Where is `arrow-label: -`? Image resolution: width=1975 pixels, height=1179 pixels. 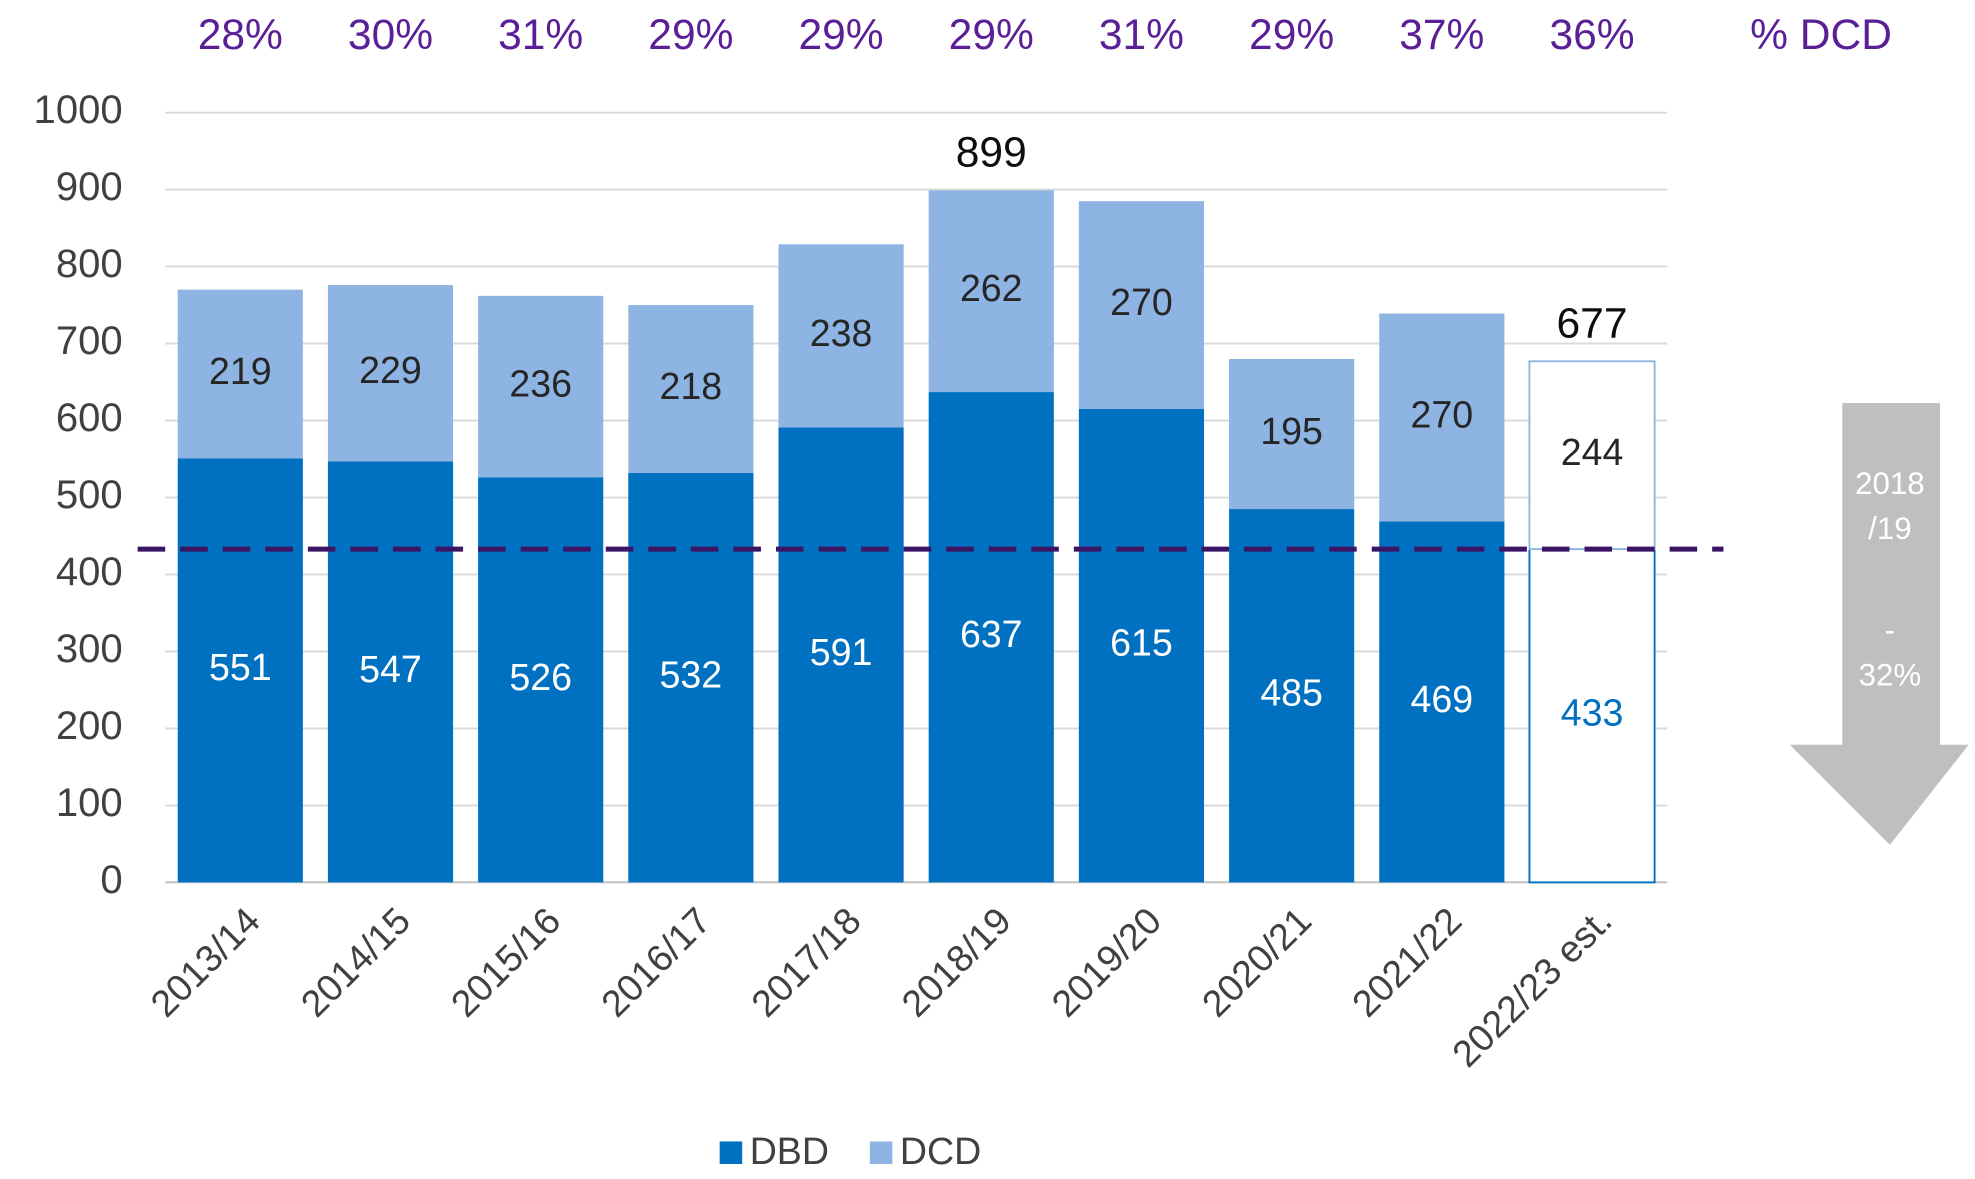 arrow-label: - is located at coordinates (1890, 629).